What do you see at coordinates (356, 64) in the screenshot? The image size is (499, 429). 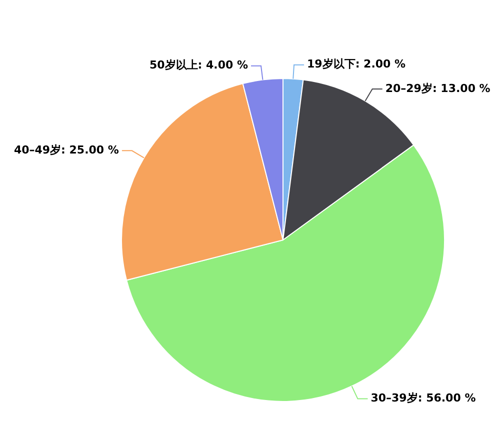 I see `slice-label: 19岁以下: 2.00 %` at bounding box center [356, 64].